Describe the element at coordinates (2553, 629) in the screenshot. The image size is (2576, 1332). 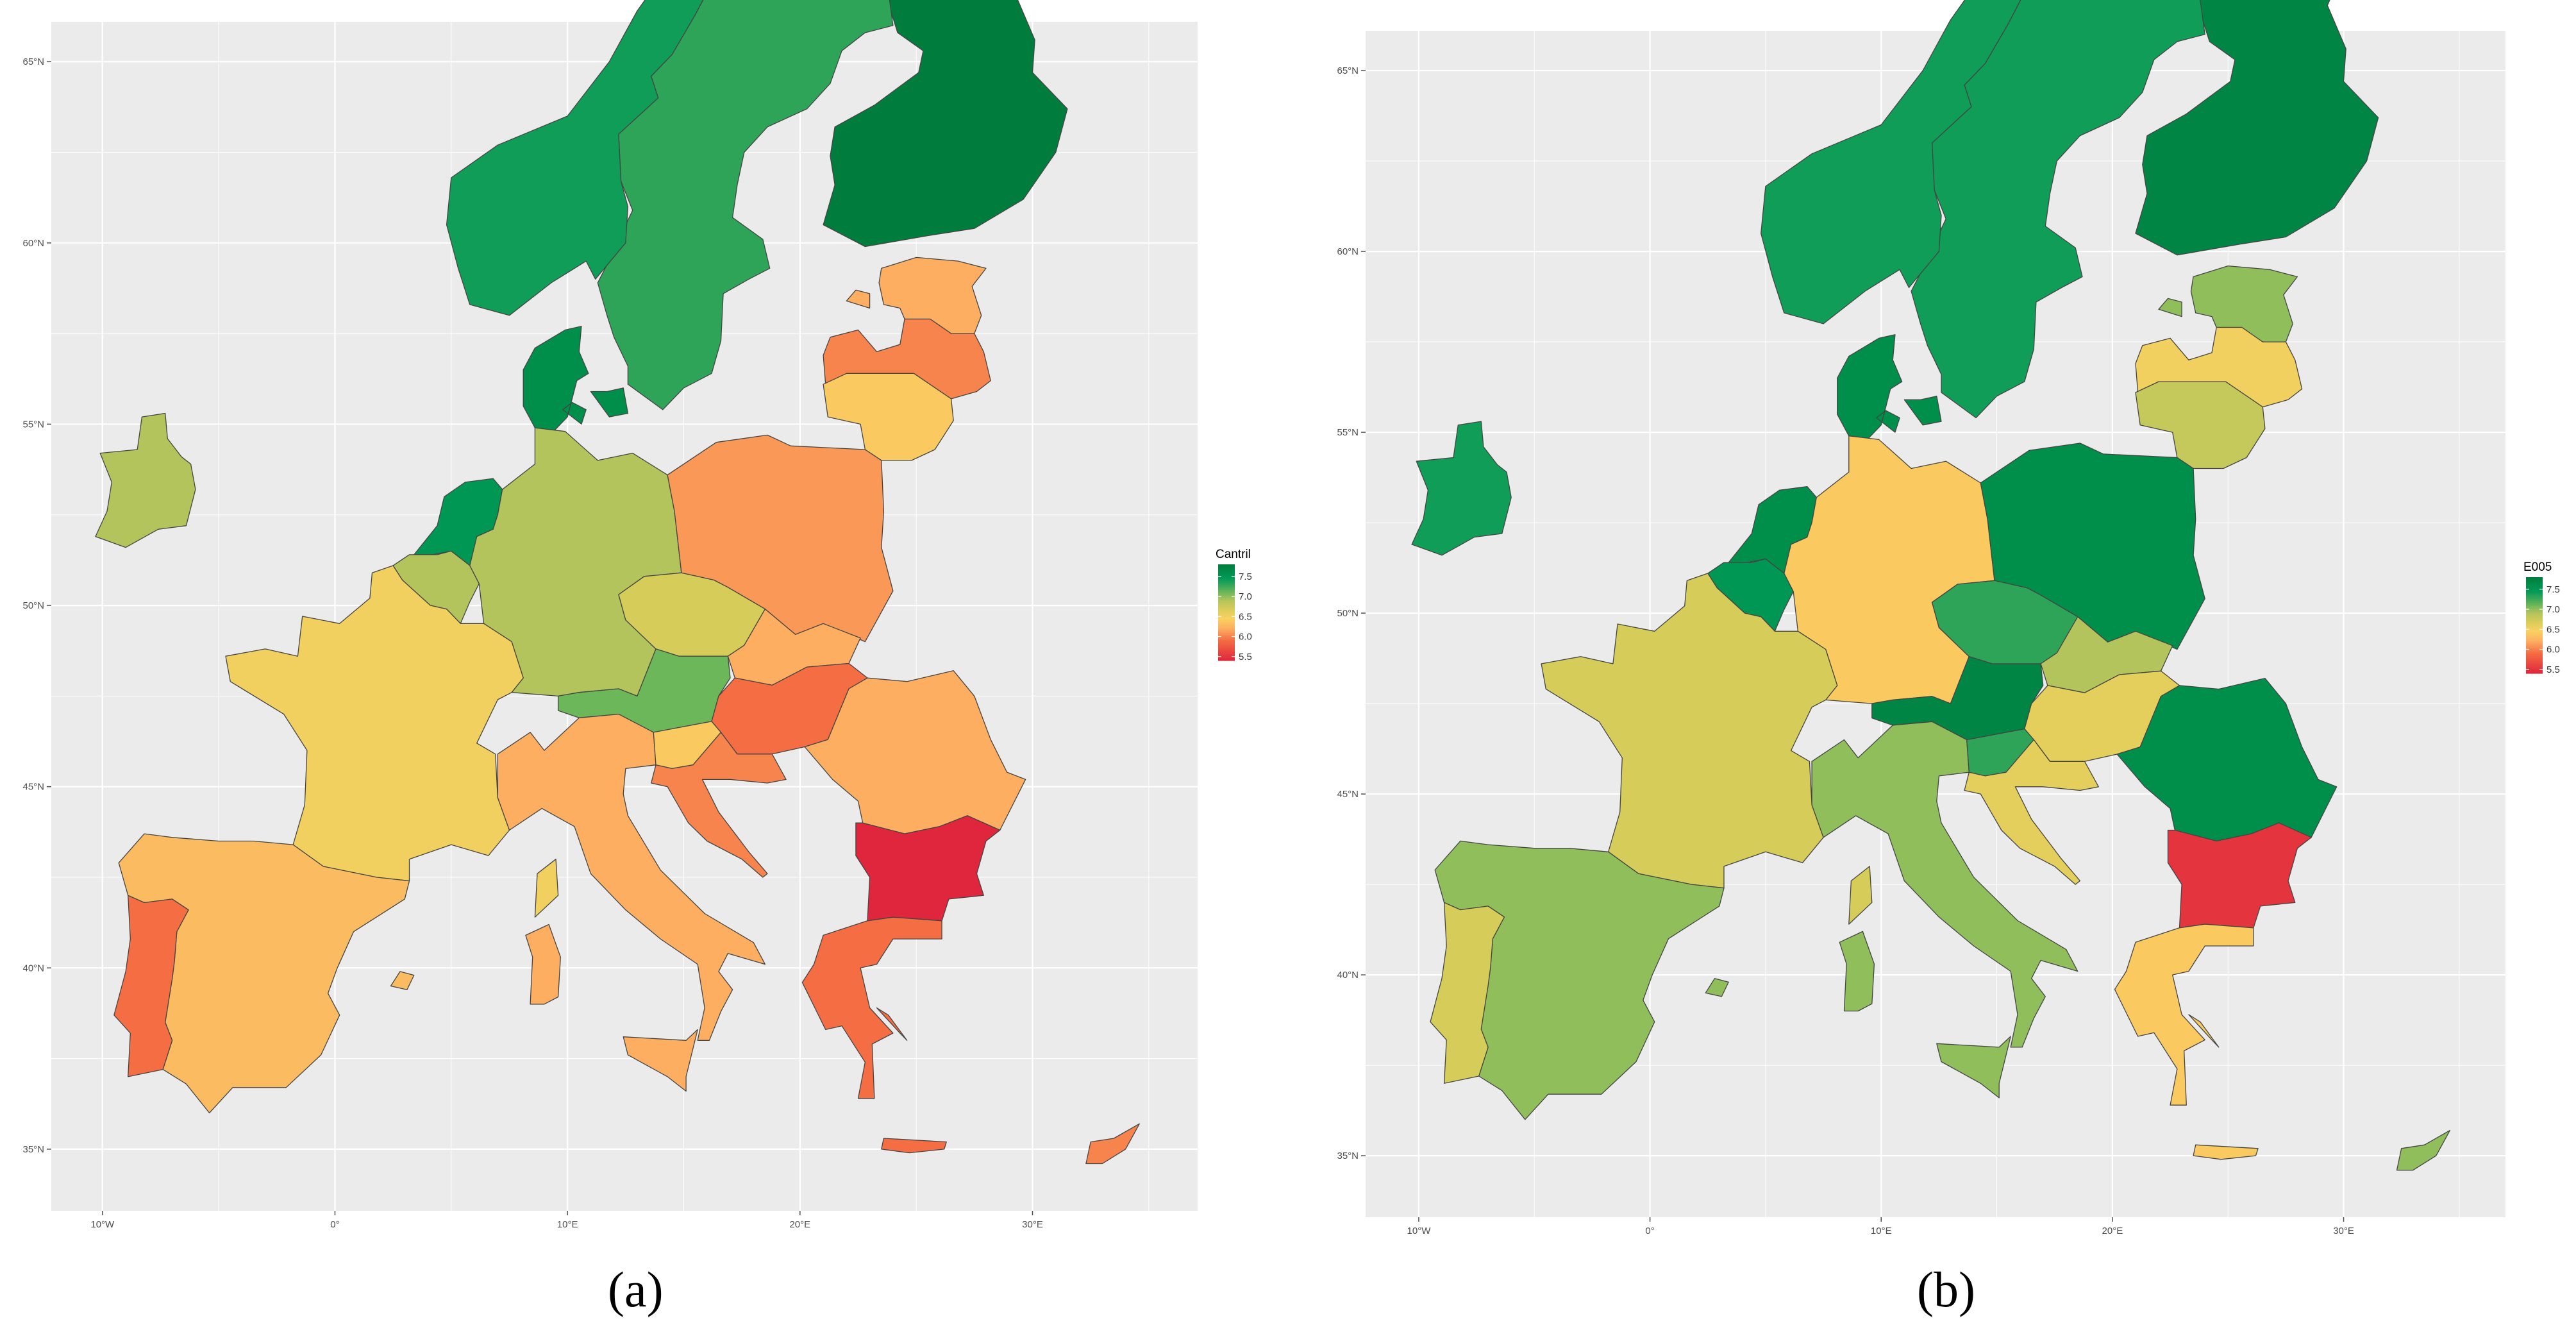
I see `legend-tick-label: 6.5` at that location.